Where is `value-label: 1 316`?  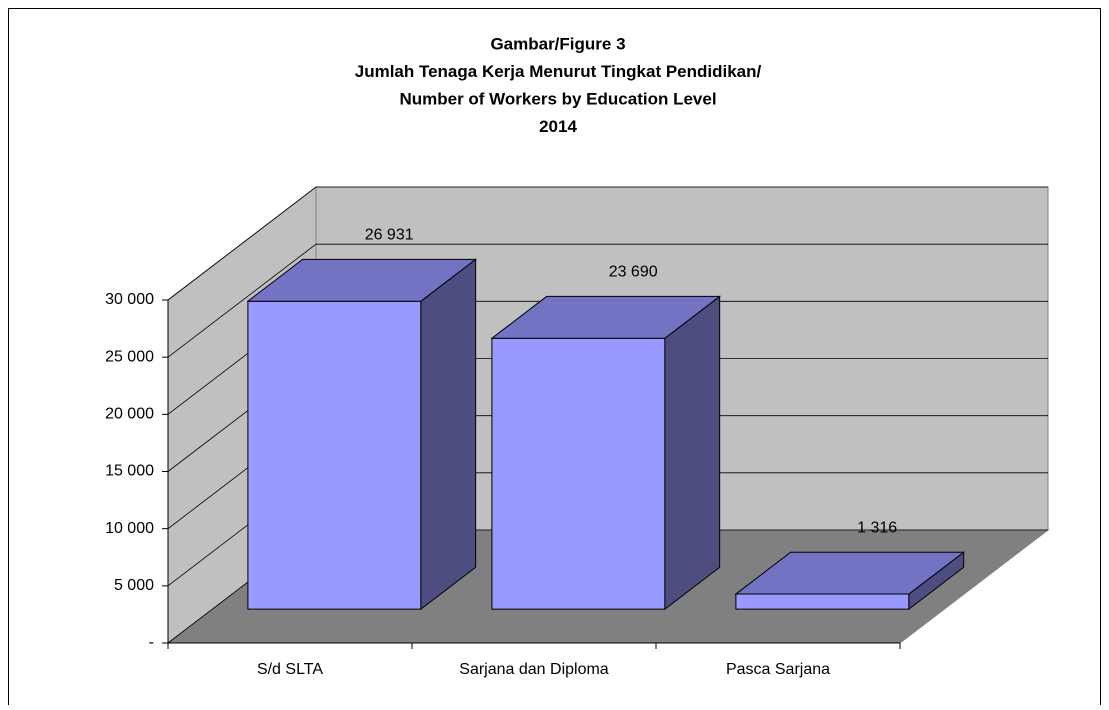 value-label: 1 316 is located at coordinates (877, 527).